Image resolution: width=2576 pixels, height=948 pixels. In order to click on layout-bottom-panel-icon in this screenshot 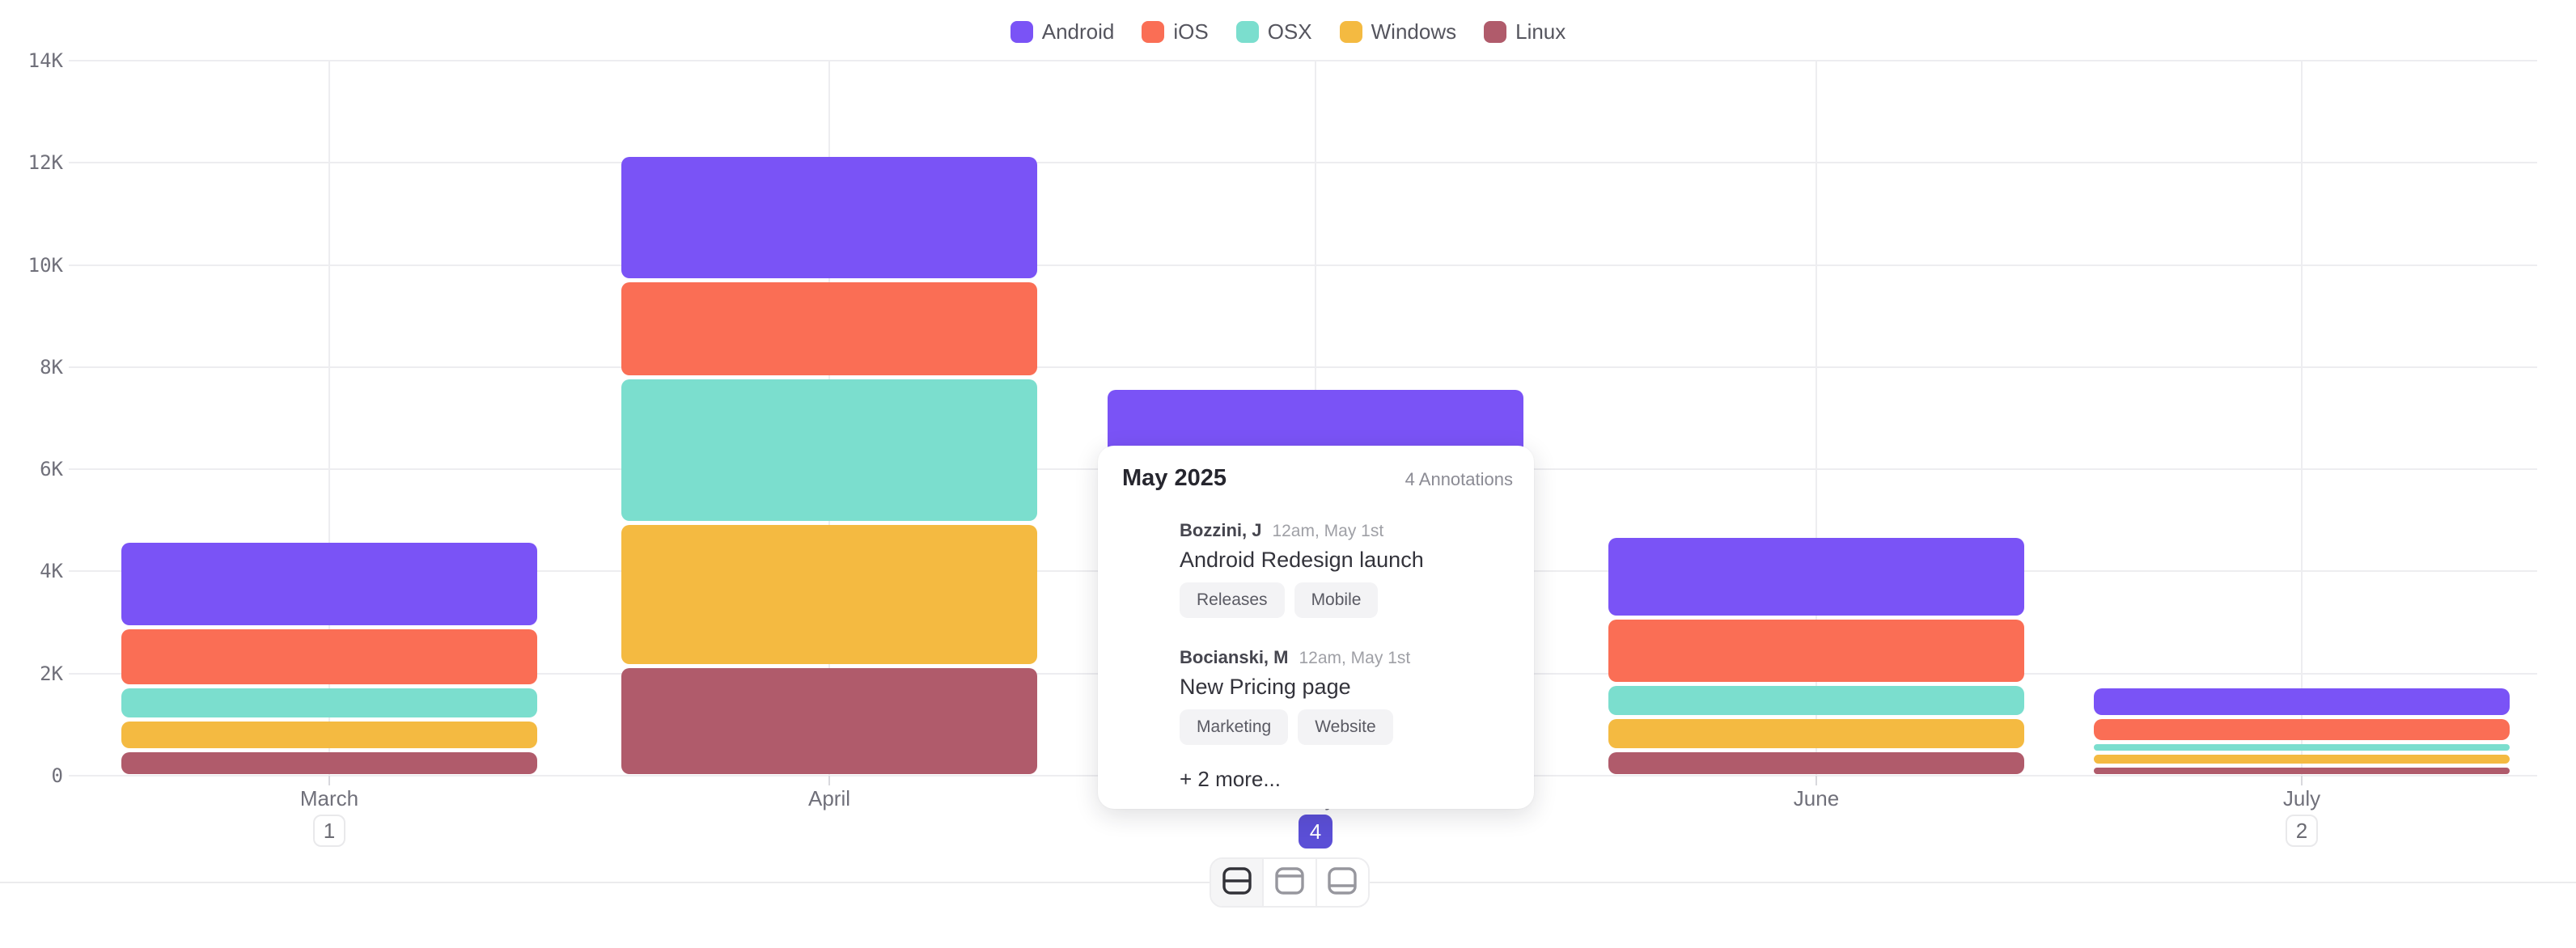, I will do `click(1342, 883)`.